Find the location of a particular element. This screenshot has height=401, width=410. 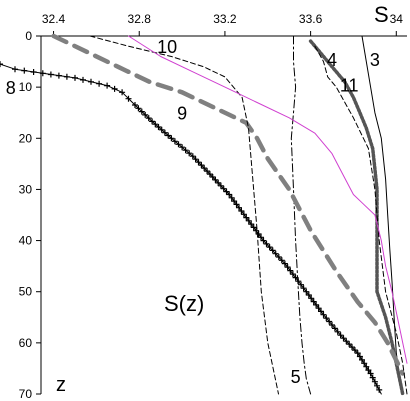

profile-annotation: S(z) is located at coordinates (184, 303).